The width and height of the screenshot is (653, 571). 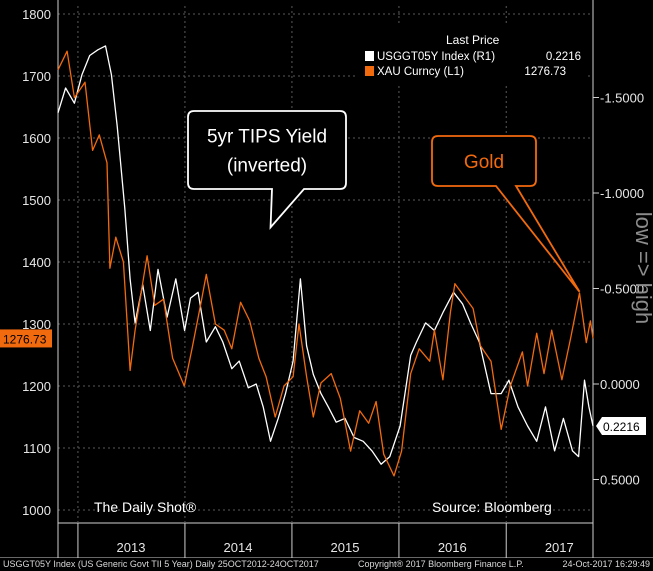 I want to click on credit-daily-shot: The Daily Shot®, so click(x=145, y=507).